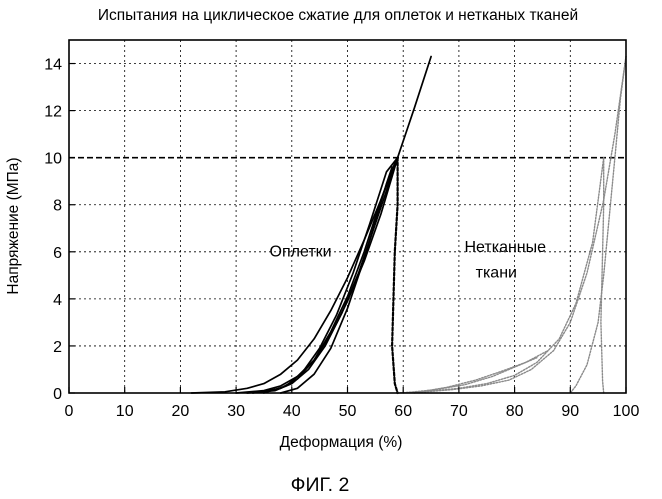 Image resolution: width=662 pixels, height=499 pixels. I want to click on x-tick-label: 30, so click(236, 411).